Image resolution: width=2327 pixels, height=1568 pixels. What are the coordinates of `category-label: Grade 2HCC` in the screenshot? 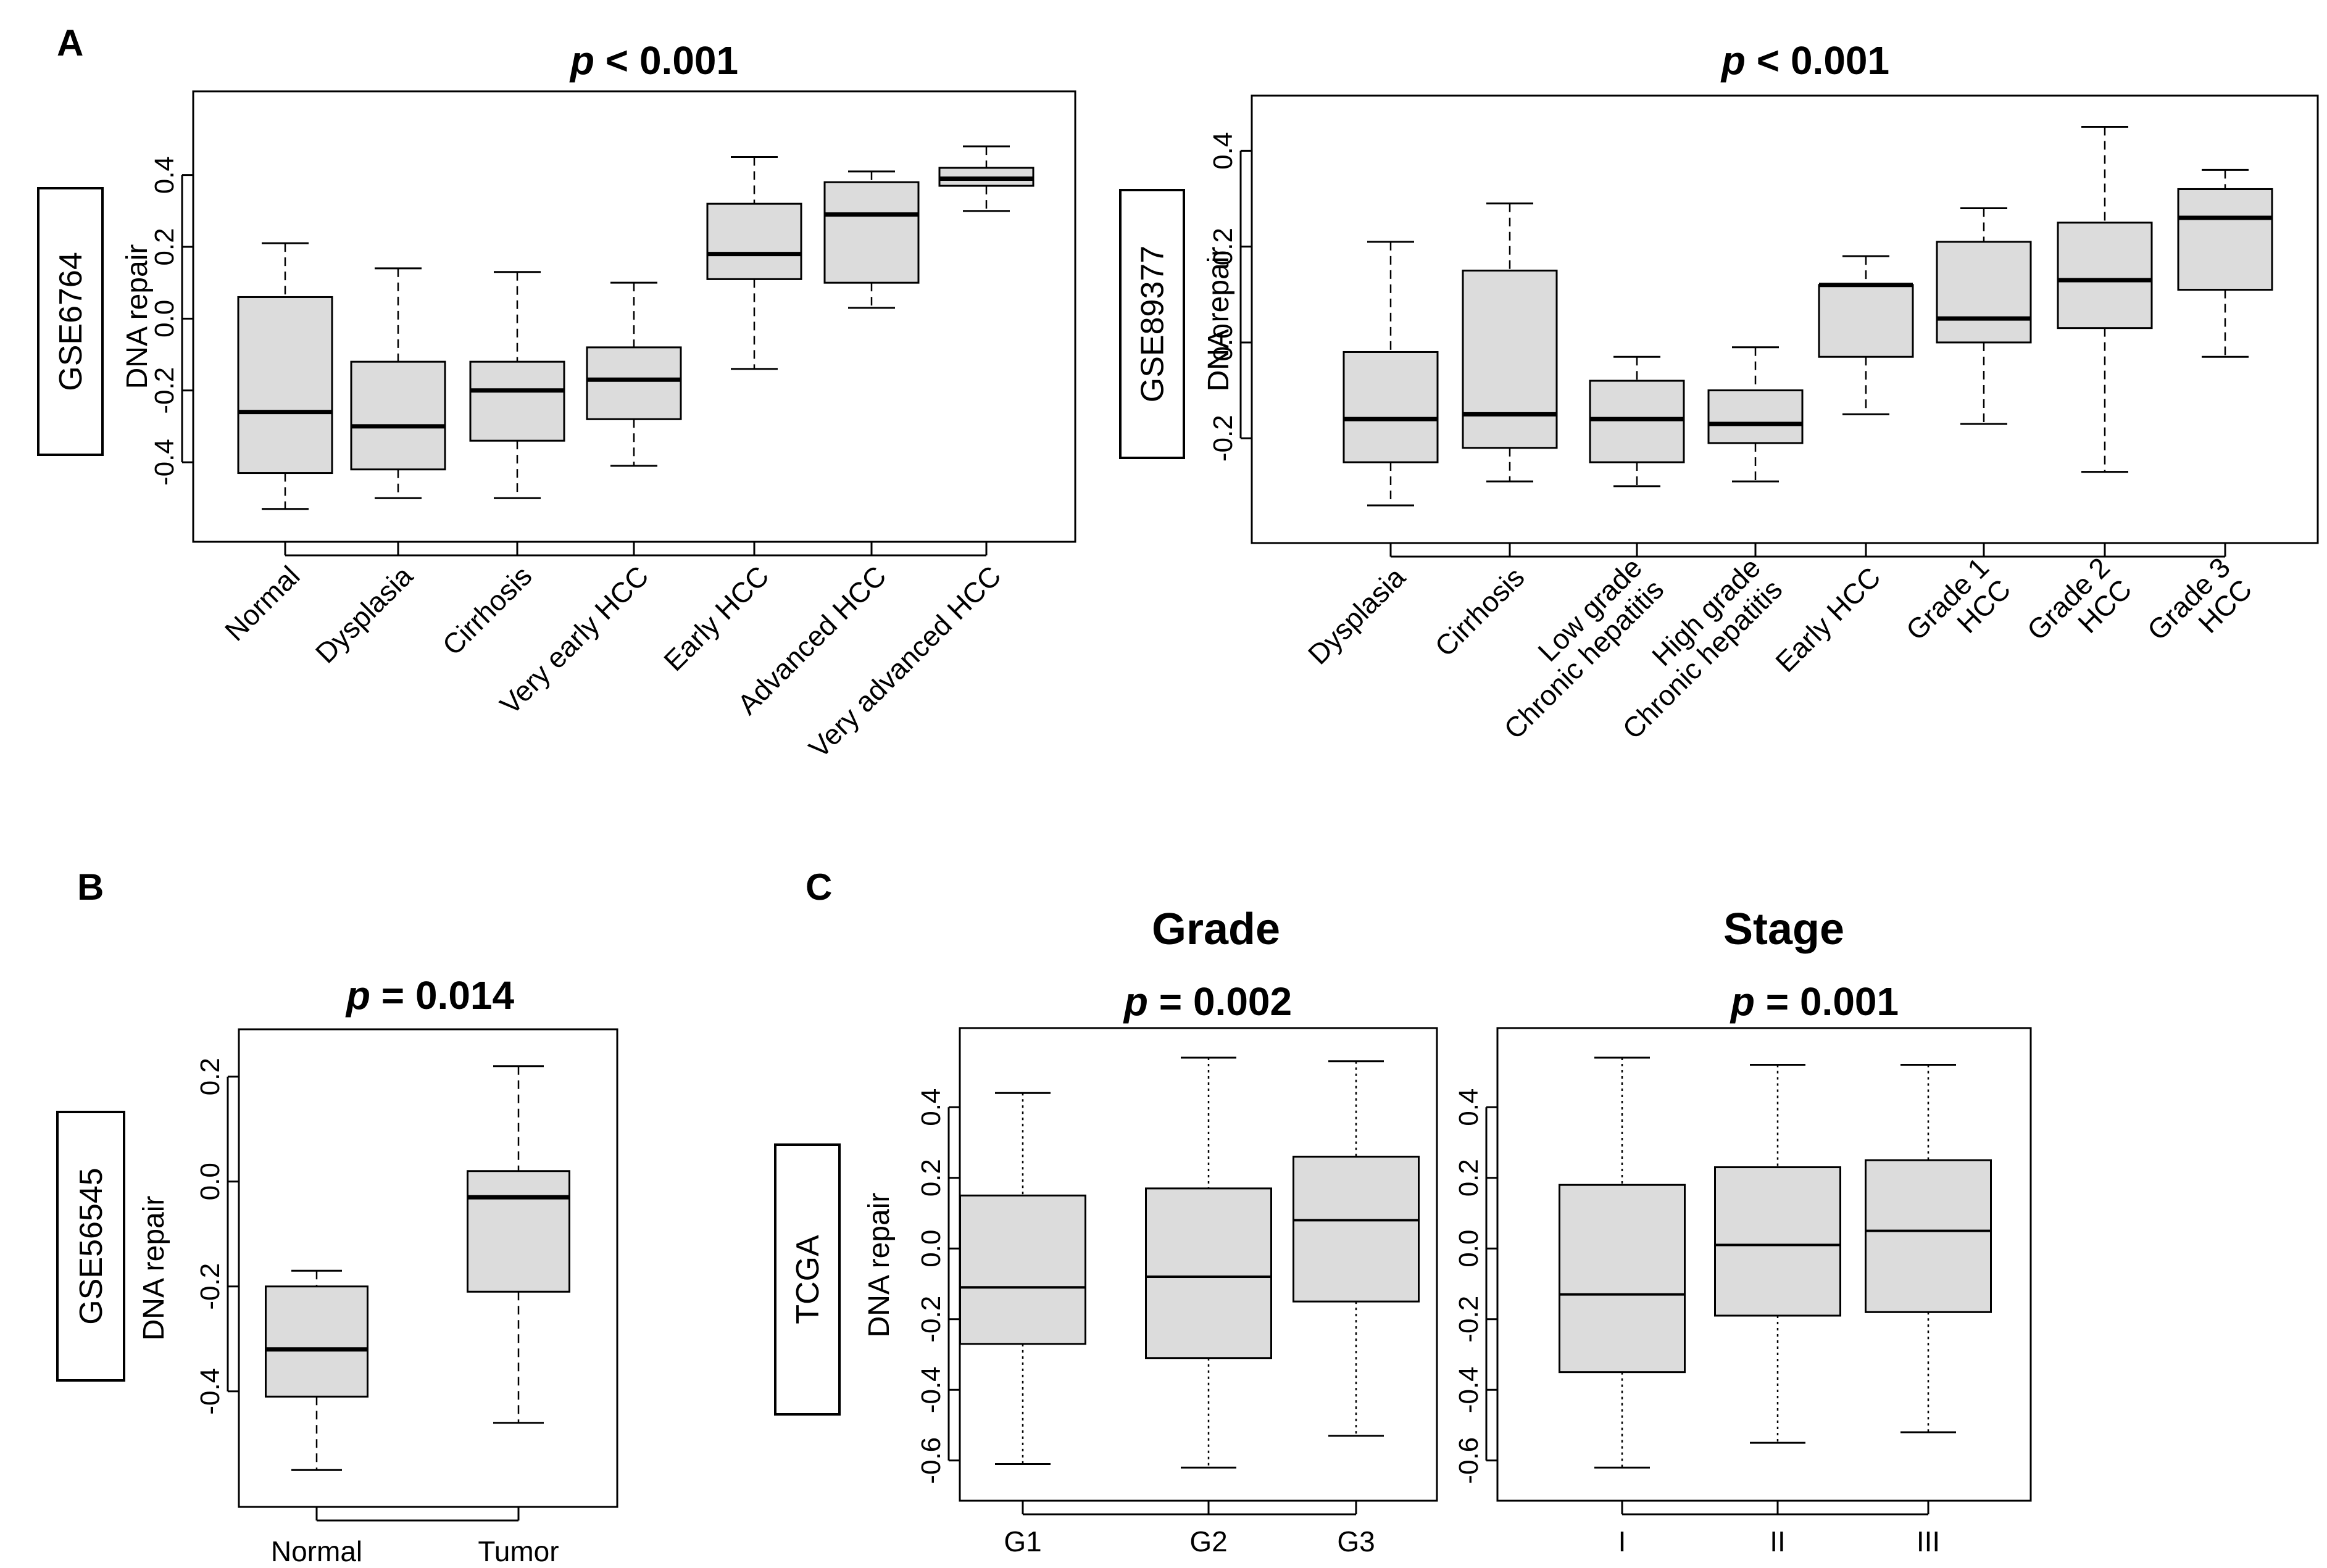 It's located at (2079, 609).